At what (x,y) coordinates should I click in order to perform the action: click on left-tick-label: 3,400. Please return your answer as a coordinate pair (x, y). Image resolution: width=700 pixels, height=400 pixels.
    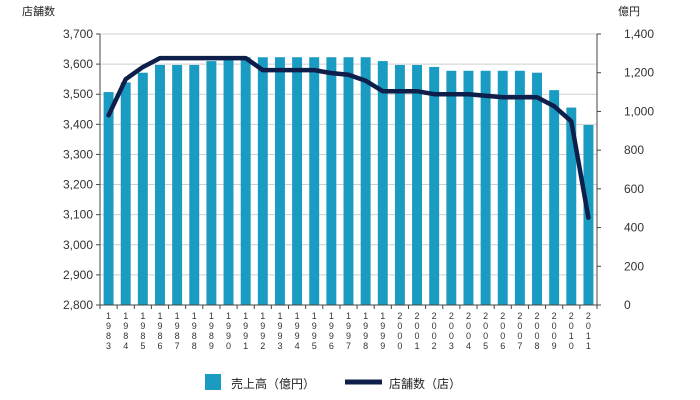
    Looking at the image, I should click on (78, 124).